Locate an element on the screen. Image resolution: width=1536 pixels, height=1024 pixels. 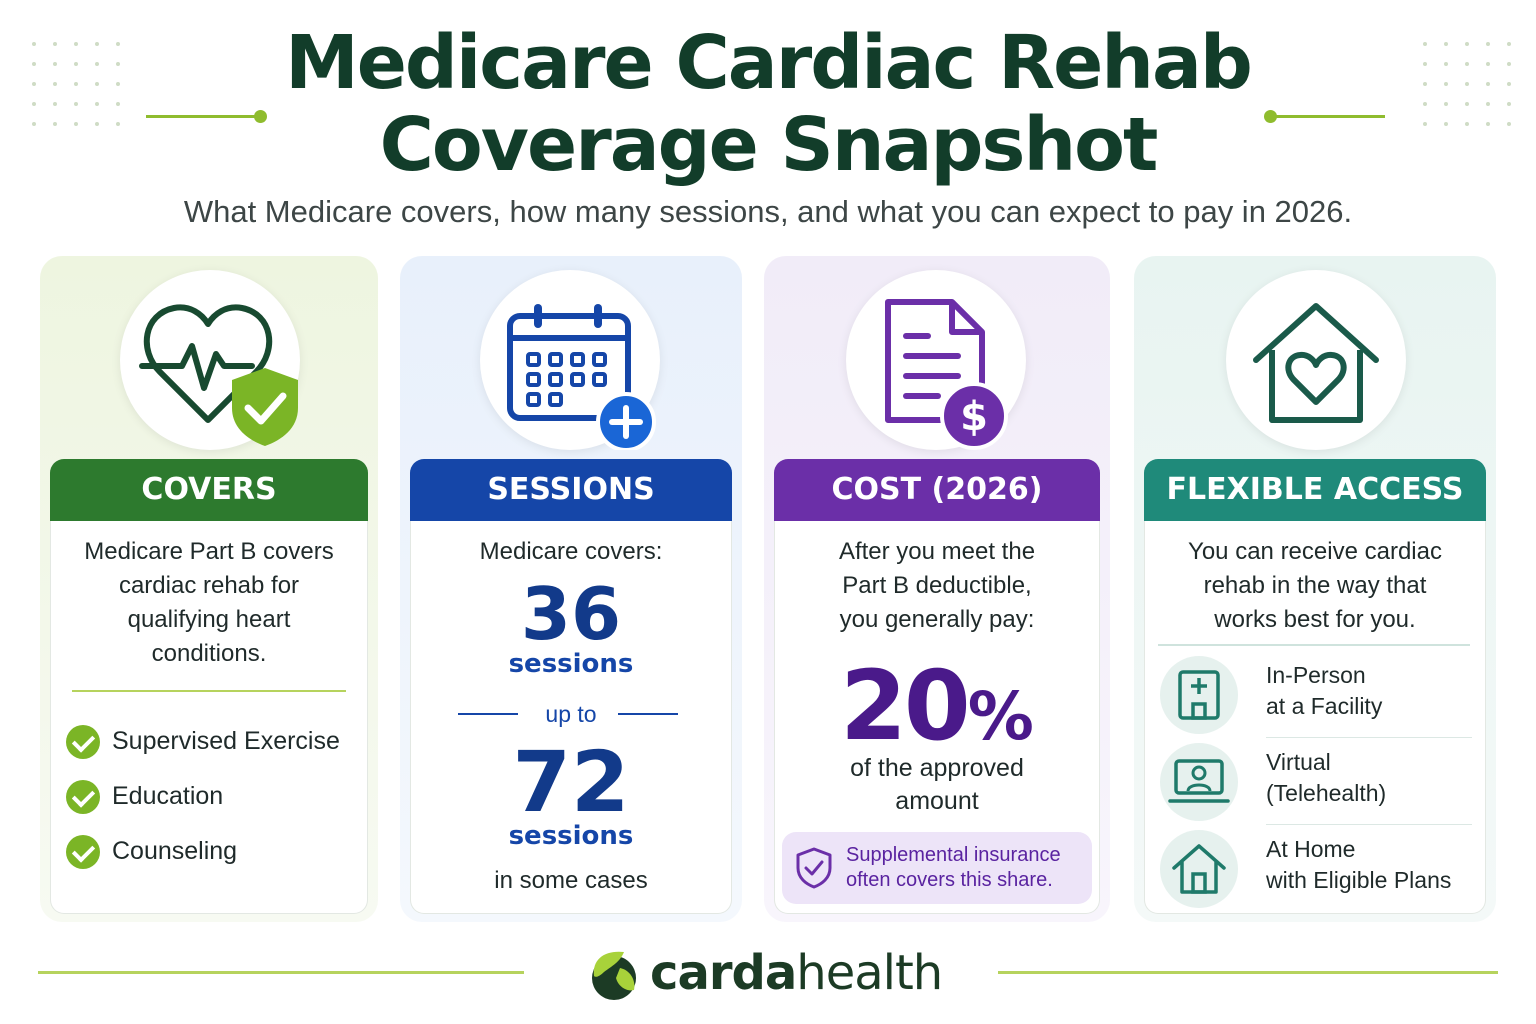
access-header: FLEXIBLE ACCESS is located at coordinates (1315, 490).